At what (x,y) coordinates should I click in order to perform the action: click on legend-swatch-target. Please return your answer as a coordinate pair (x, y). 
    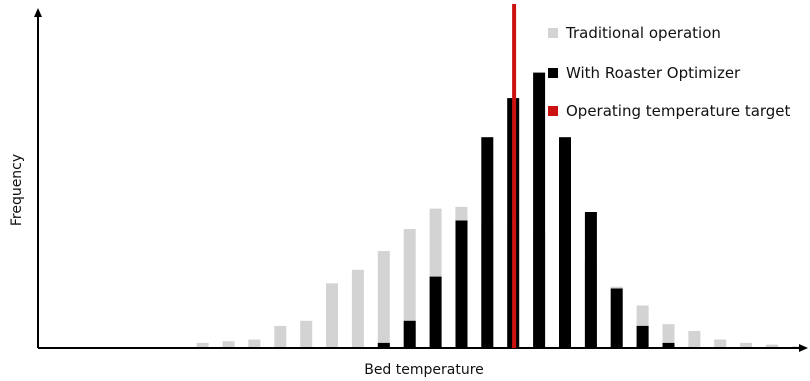
    Looking at the image, I should click on (553, 111).